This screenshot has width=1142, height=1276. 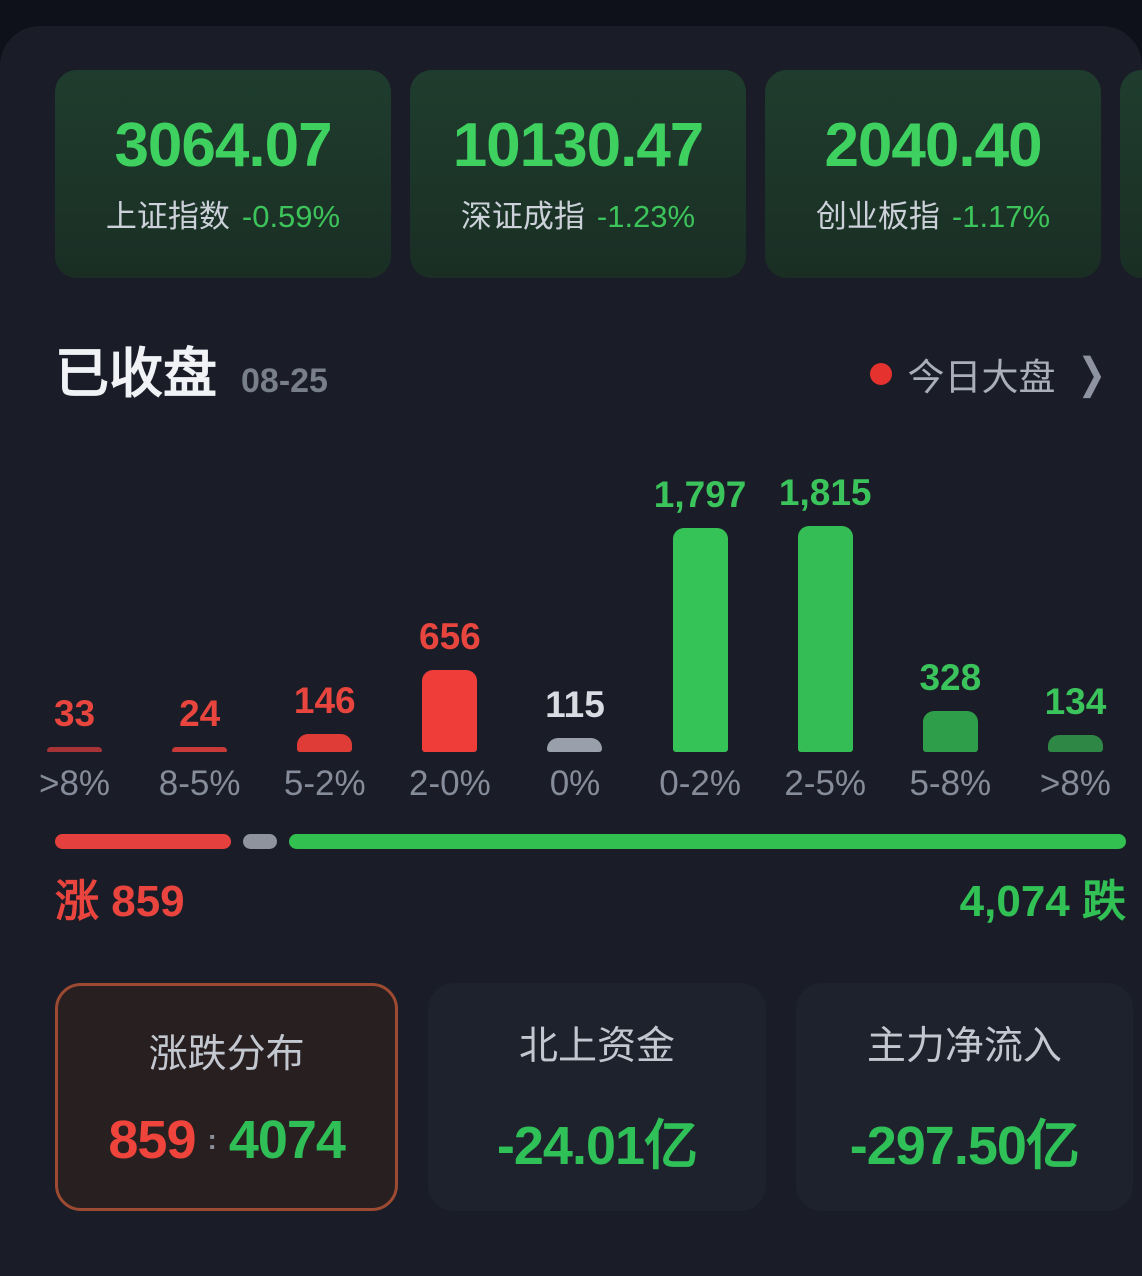 I want to click on chart-column: 656 2-0%, so click(x=449, y=635).